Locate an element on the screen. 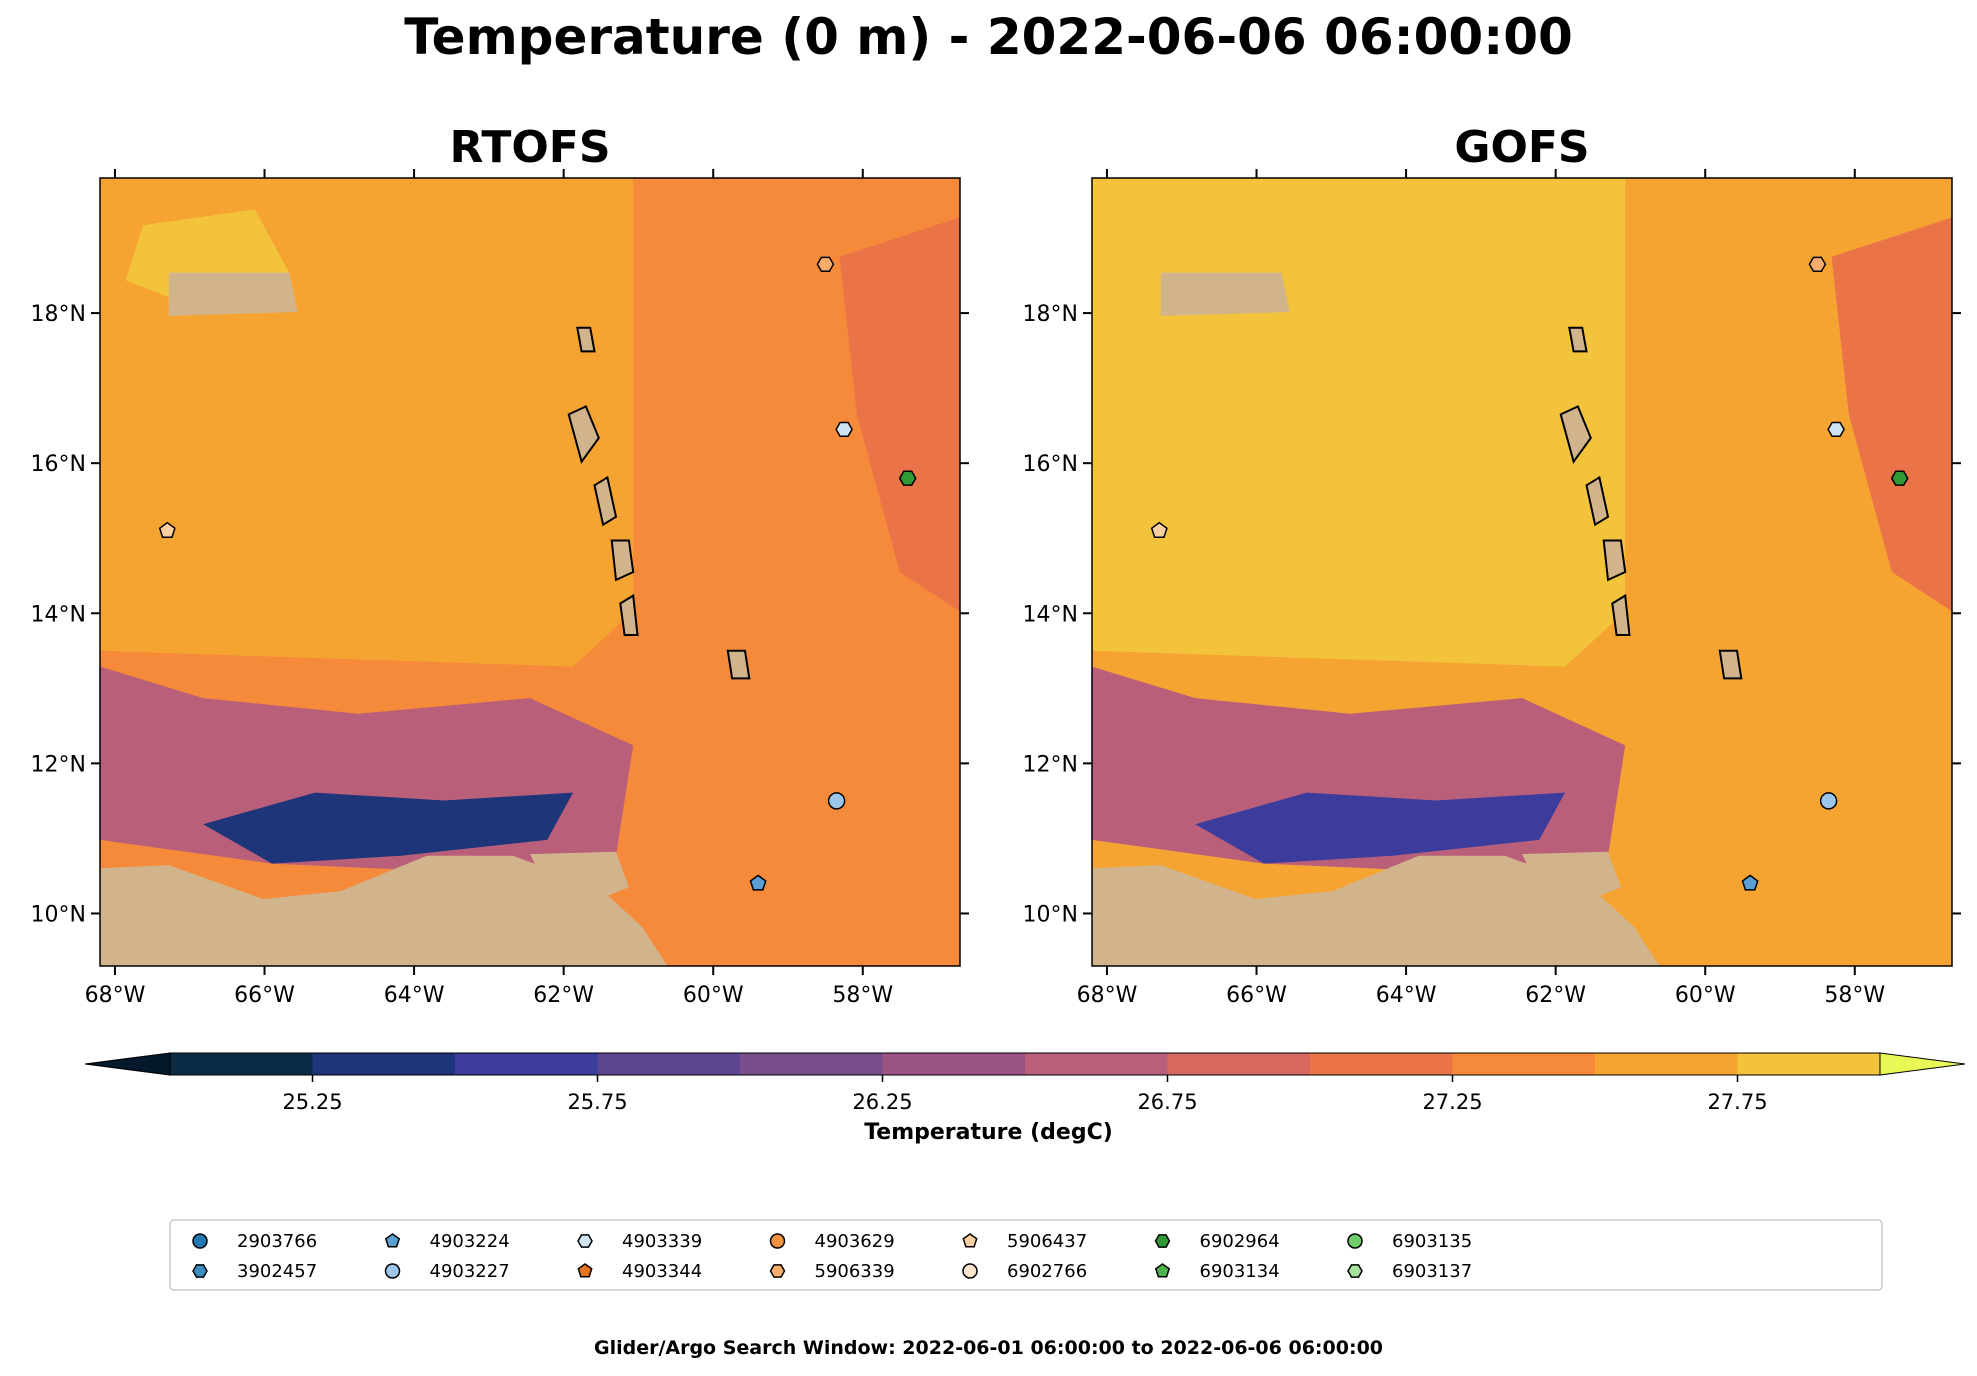  figure-title: Temperature (0 m) - 2022-06-06 06:00:00 is located at coordinates (988, 37).